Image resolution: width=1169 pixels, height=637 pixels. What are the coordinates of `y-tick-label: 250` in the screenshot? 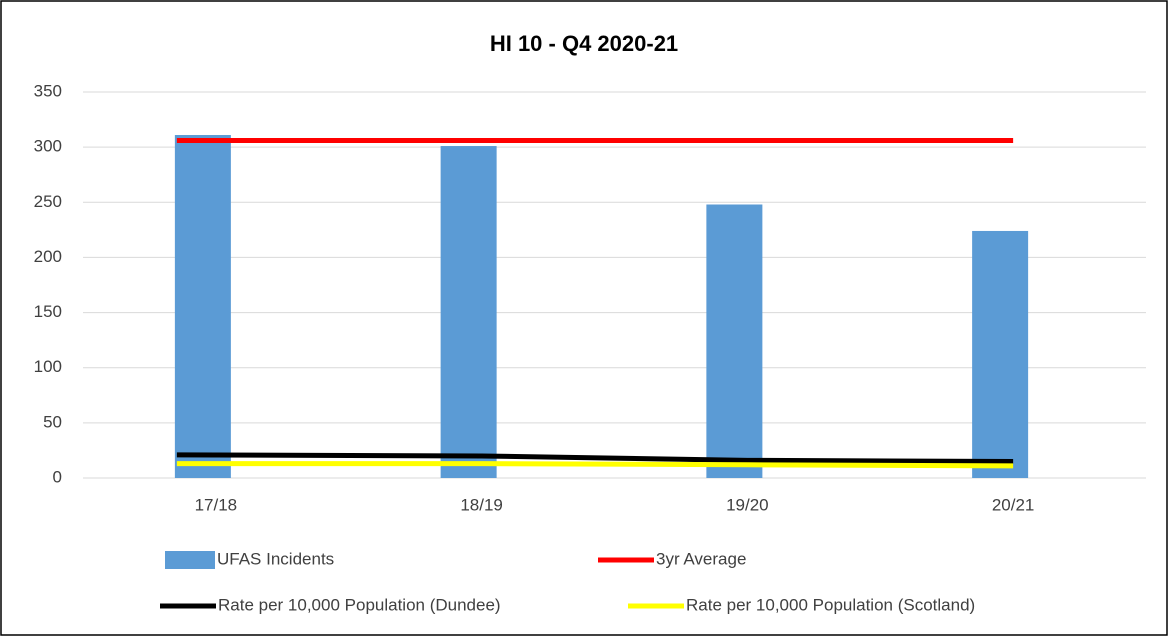 It's located at (48, 201).